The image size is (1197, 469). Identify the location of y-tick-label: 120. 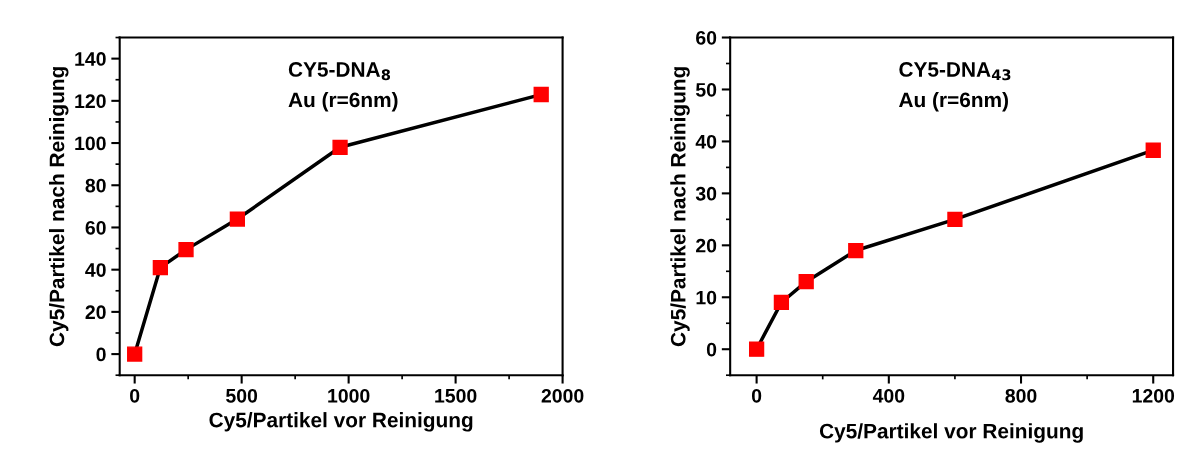
(90, 101).